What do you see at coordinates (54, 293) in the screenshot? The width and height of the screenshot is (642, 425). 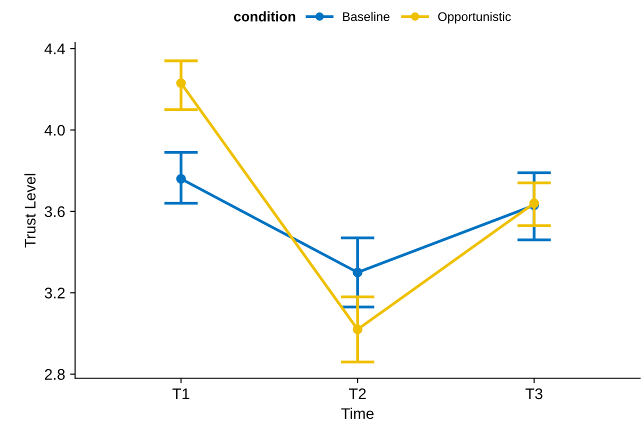 I see `y-tick-label: 3.2` at bounding box center [54, 293].